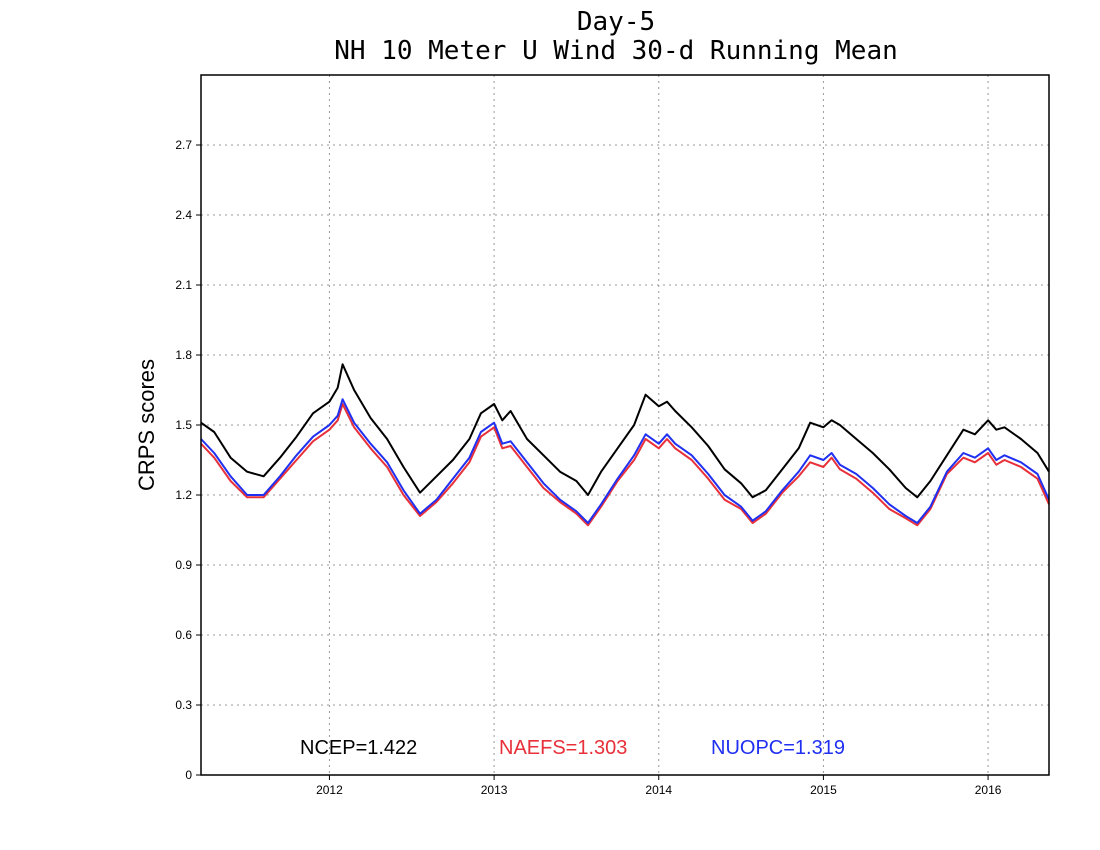 The width and height of the screenshot is (1100, 850). What do you see at coordinates (188, 460) in the screenshot?
I see `y-axis-ticks: 0 0.3 0.6 0.9 1.2 1.5 1.8 2.1 2.4 2.7` at bounding box center [188, 460].